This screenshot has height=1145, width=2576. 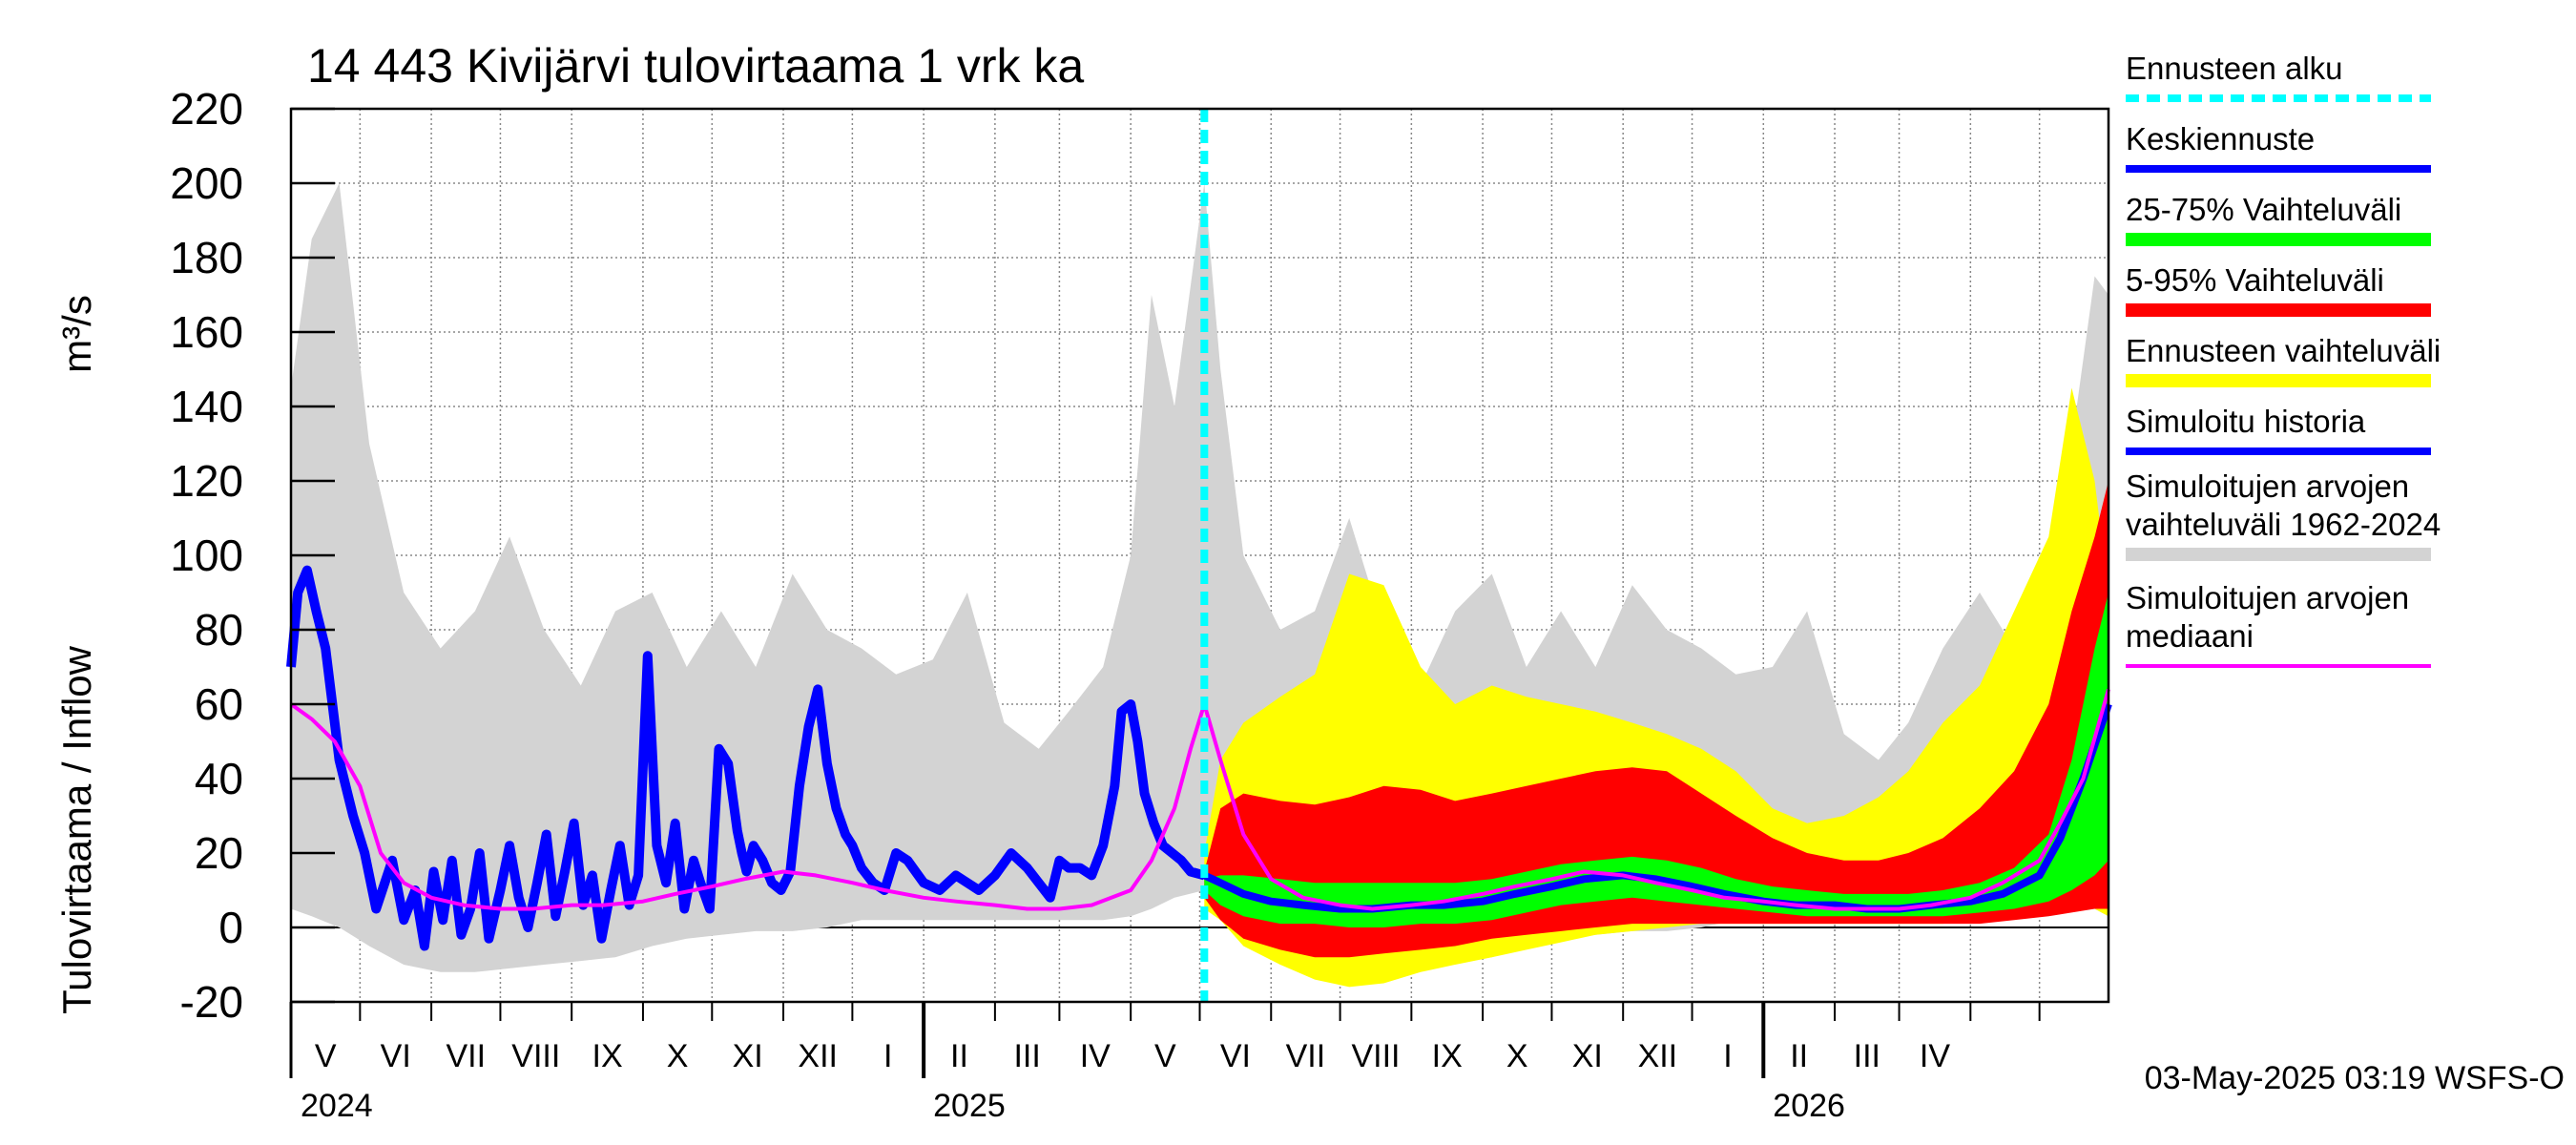 What do you see at coordinates (969, 1106) in the screenshot?
I see `x-year-label: 2025` at bounding box center [969, 1106].